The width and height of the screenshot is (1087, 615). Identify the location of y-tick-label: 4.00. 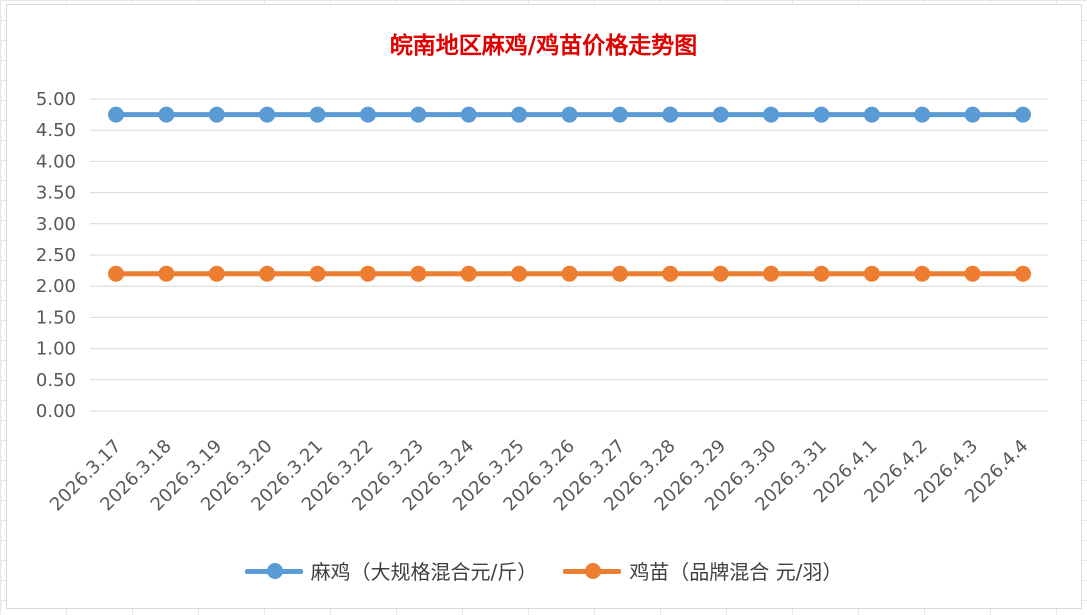
(56, 161).